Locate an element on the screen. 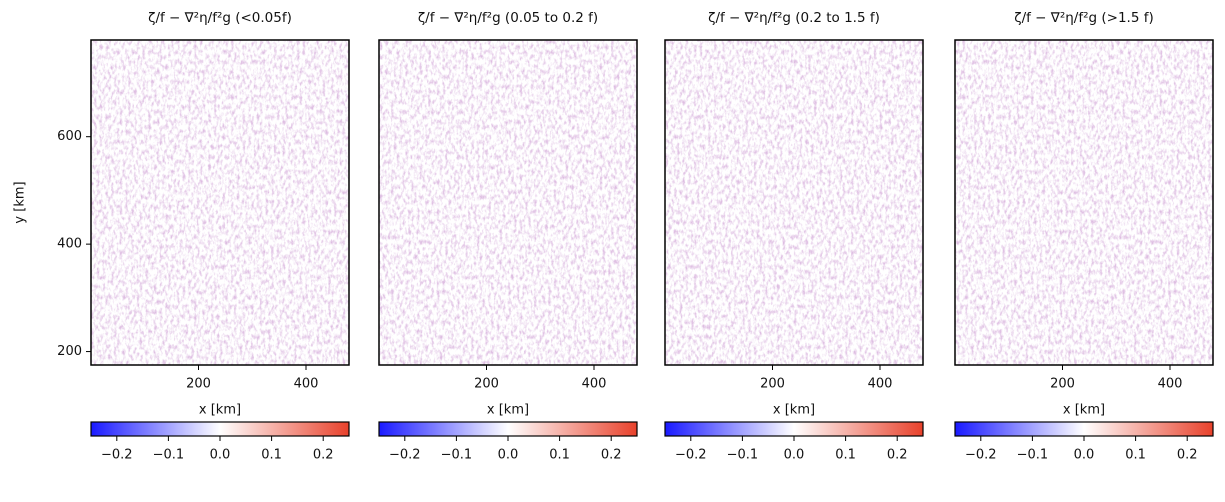 Image resolution: width=1225 pixels, height=502 pixels. panel-title: ζ/f − ∇²η/f²g (<0.05f) is located at coordinates (220, 18).